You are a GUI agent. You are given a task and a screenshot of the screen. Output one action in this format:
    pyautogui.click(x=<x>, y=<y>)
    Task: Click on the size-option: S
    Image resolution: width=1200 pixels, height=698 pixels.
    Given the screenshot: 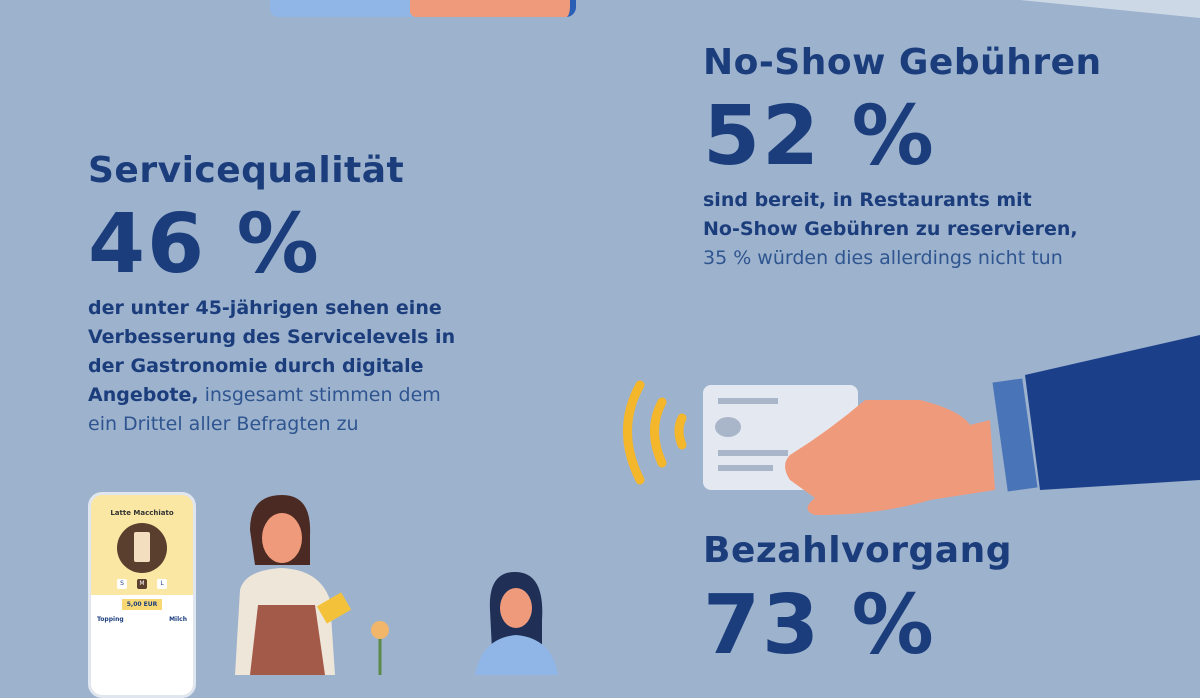 What is the action you would take?
    pyautogui.click(x=122, y=584)
    